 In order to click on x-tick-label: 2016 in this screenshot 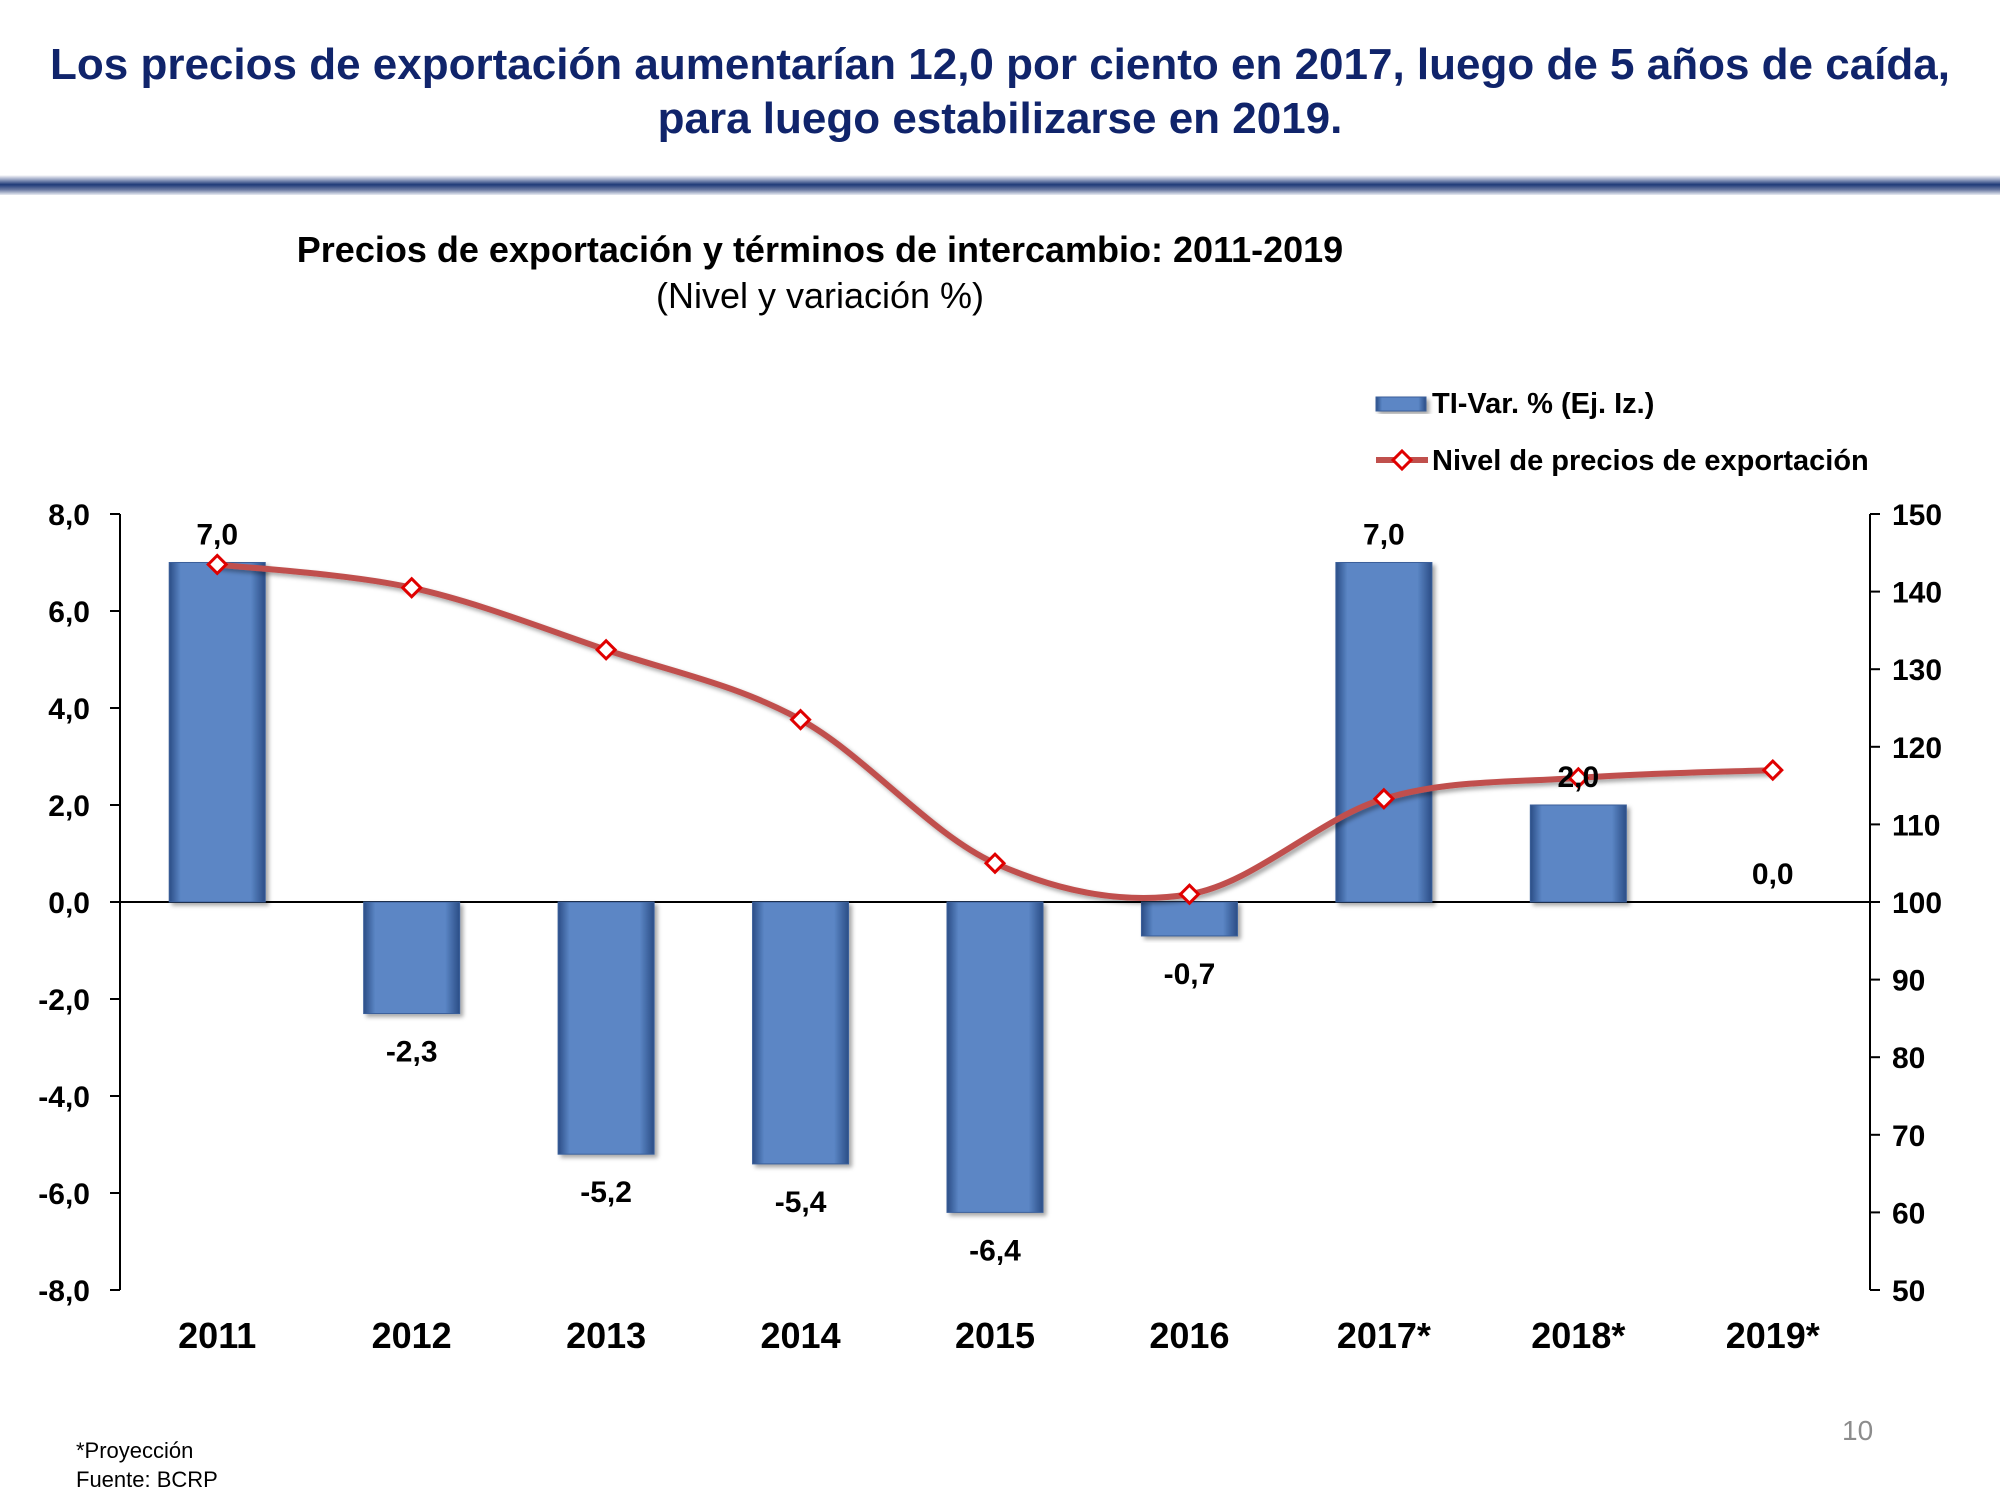, I will do `click(1189, 1335)`.